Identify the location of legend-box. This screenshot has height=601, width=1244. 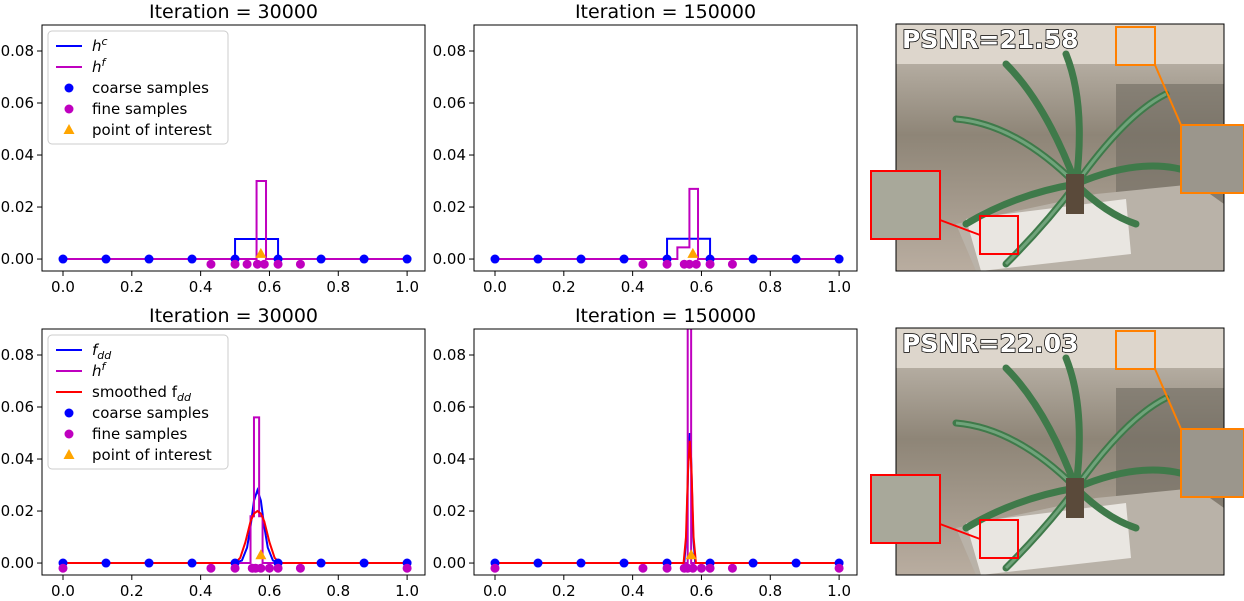
(138, 402).